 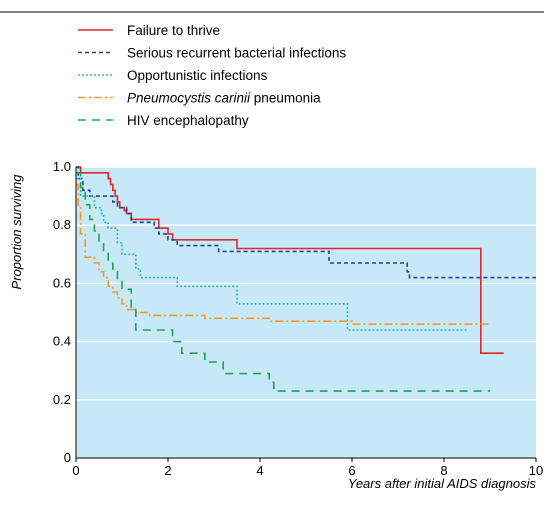 I want to click on x-axis-title: Years after initial AIDS diagnosis, so click(x=442, y=483).